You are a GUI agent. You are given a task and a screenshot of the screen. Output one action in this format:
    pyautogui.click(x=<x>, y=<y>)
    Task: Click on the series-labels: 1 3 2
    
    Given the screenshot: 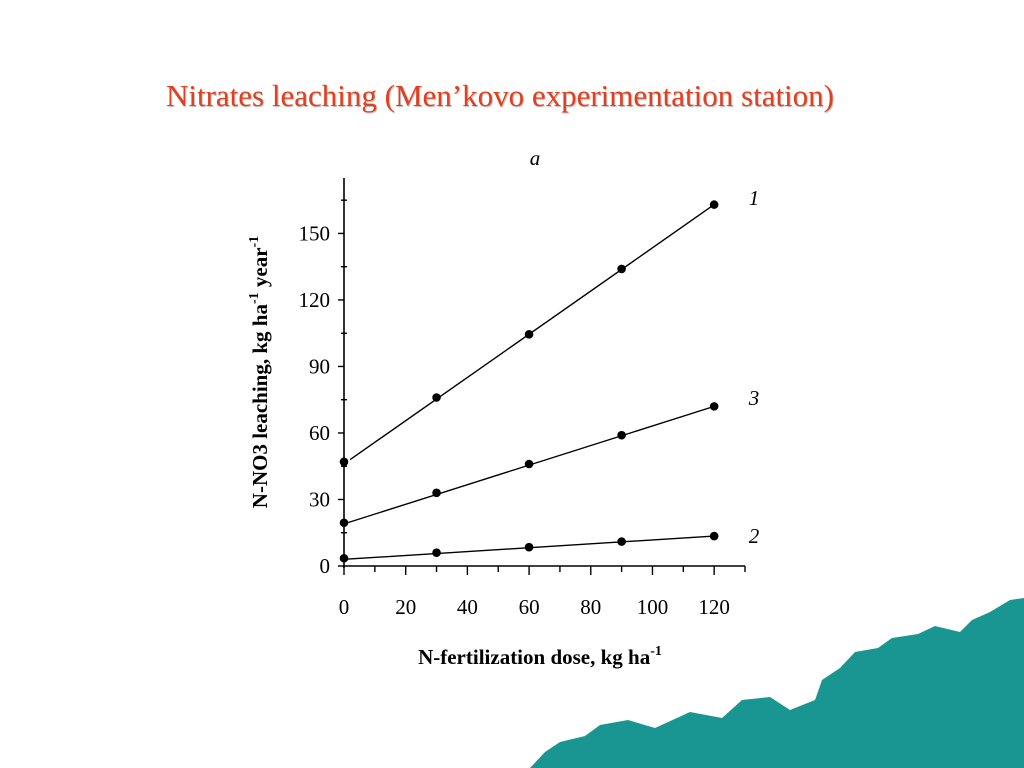 What is the action you would take?
    pyautogui.click(x=754, y=367)
    